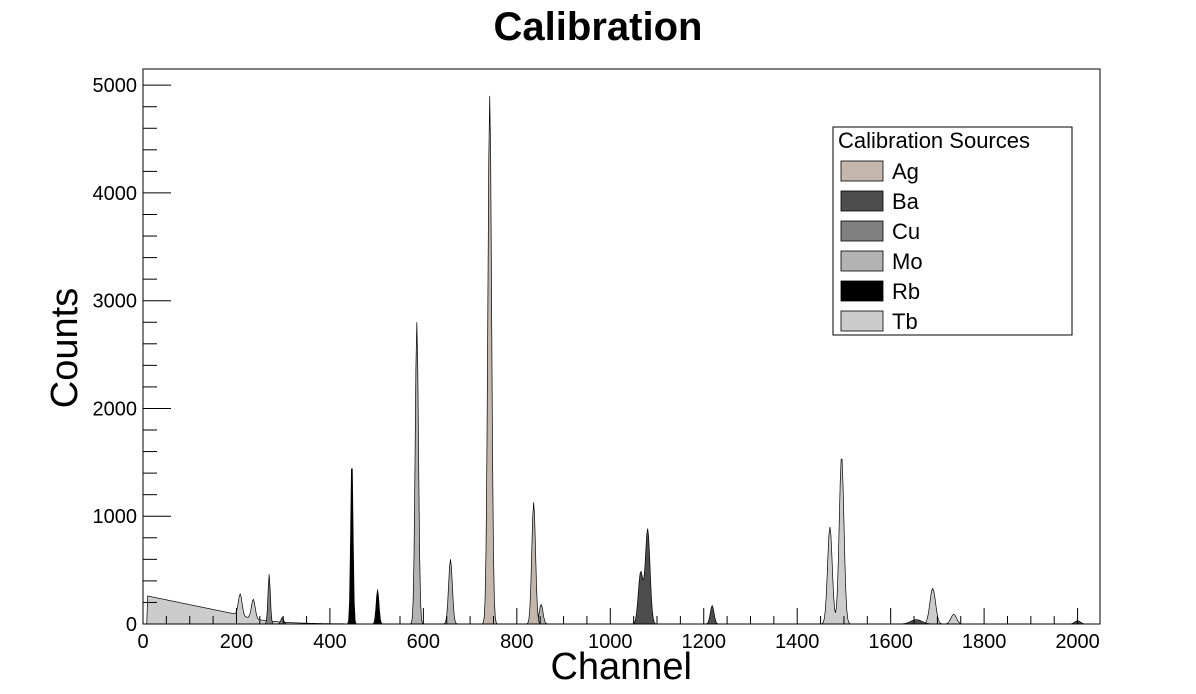 Image resolution: width=1196 pixels, height=694 pixels. I want to click on legend-label-tb: Tb, so click(905, 321).